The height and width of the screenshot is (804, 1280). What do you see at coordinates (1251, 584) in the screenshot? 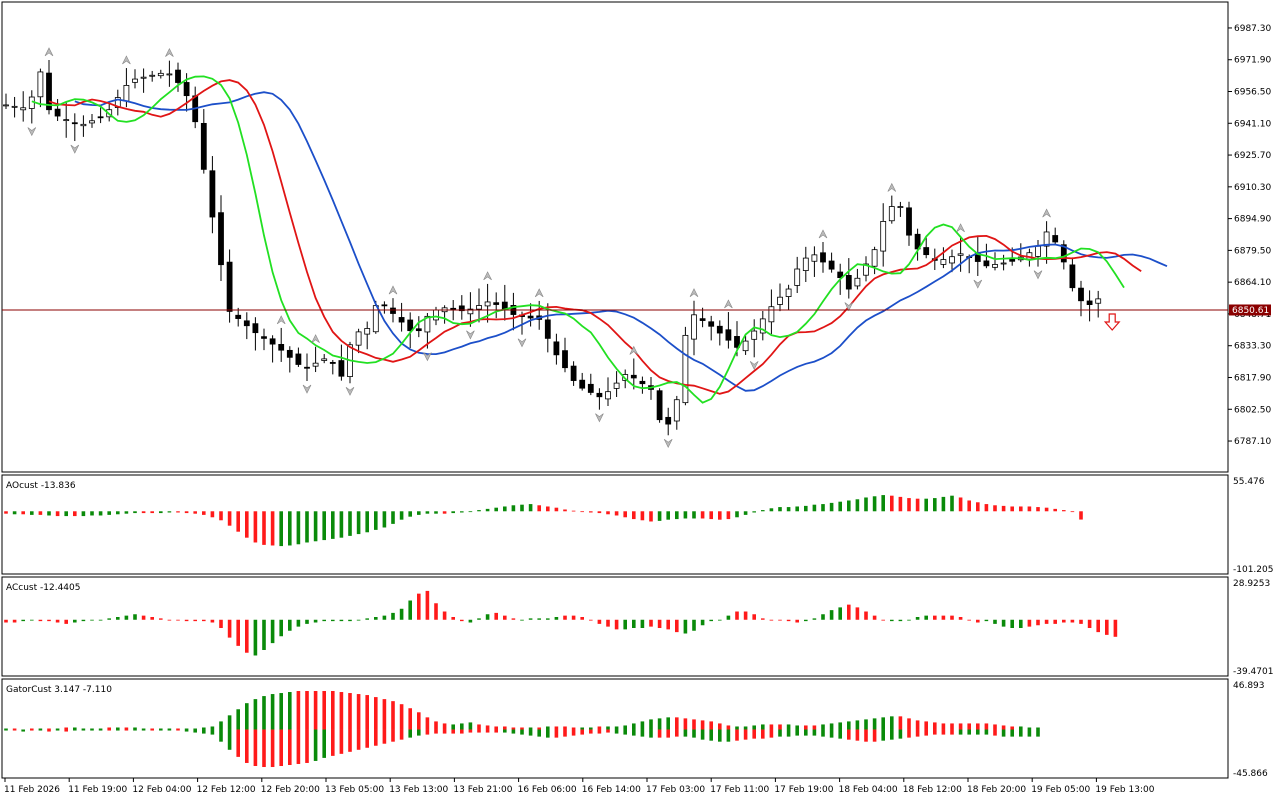
I see `ac-axis-max: 28.9253` at bounding box center [1251, 584].